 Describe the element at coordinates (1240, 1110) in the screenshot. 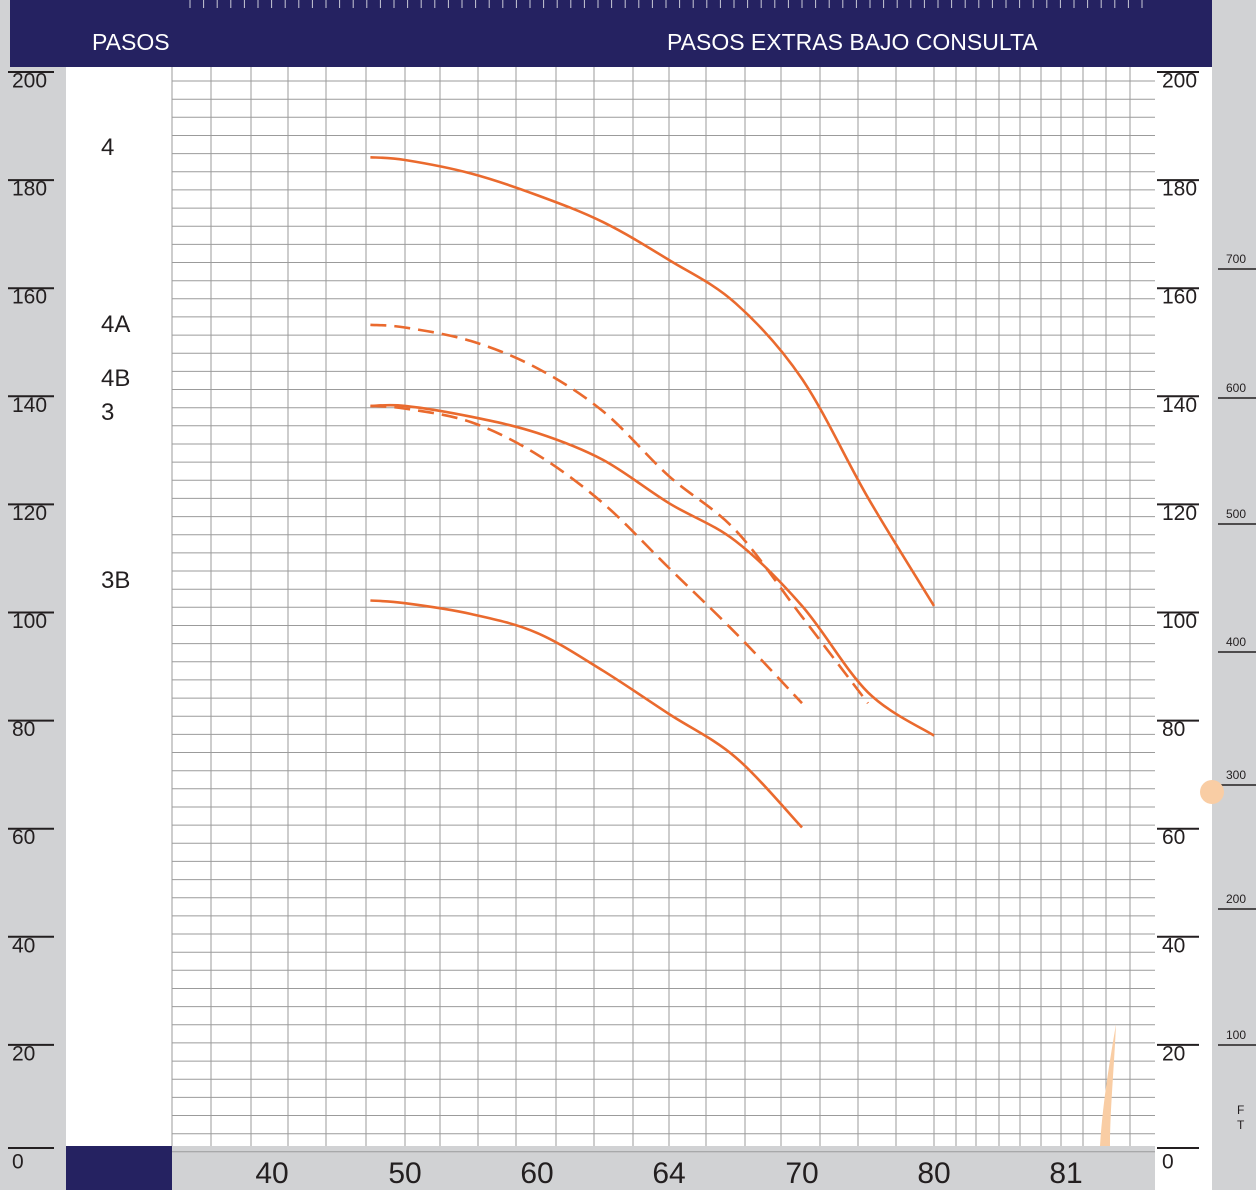

I see `far-right-unit-letter: F` at that location.